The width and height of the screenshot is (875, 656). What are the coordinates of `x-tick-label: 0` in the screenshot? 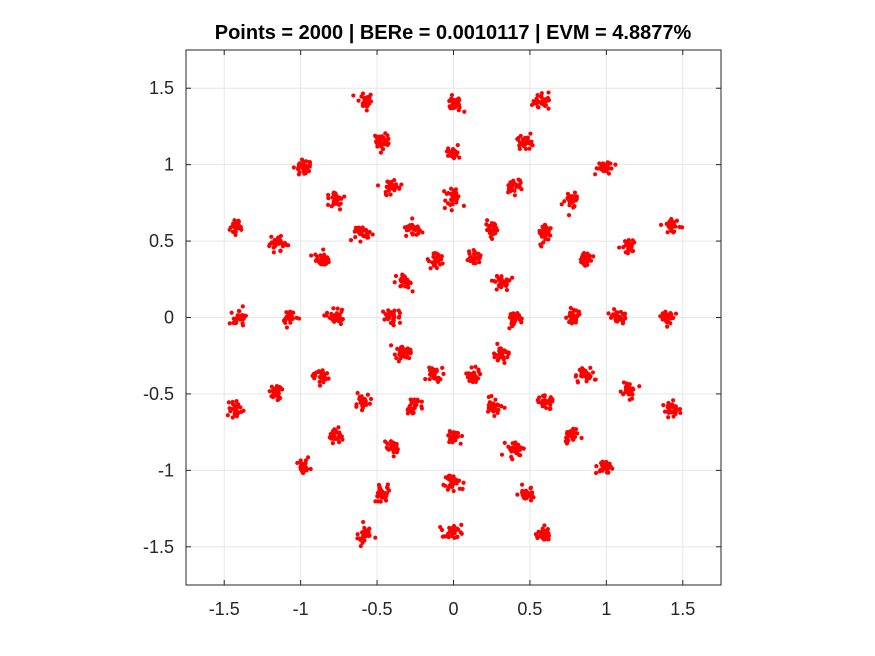 It's located at (453, 609).